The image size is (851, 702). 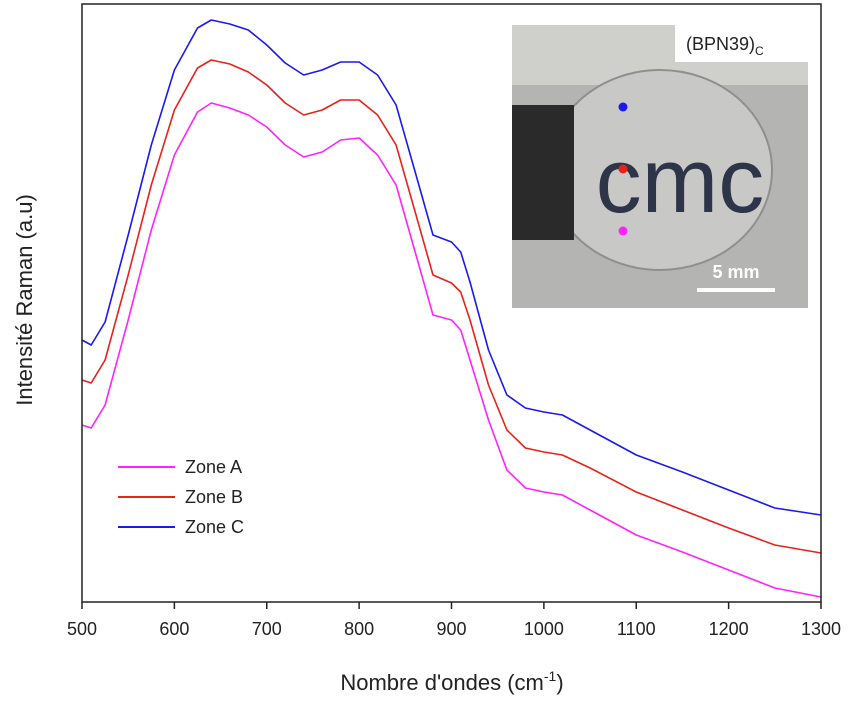 What do you see at coordinates (720, 44) in the screenshot?
I see `inset-label-main: (BPN39)` at bounding box center [720, 44].